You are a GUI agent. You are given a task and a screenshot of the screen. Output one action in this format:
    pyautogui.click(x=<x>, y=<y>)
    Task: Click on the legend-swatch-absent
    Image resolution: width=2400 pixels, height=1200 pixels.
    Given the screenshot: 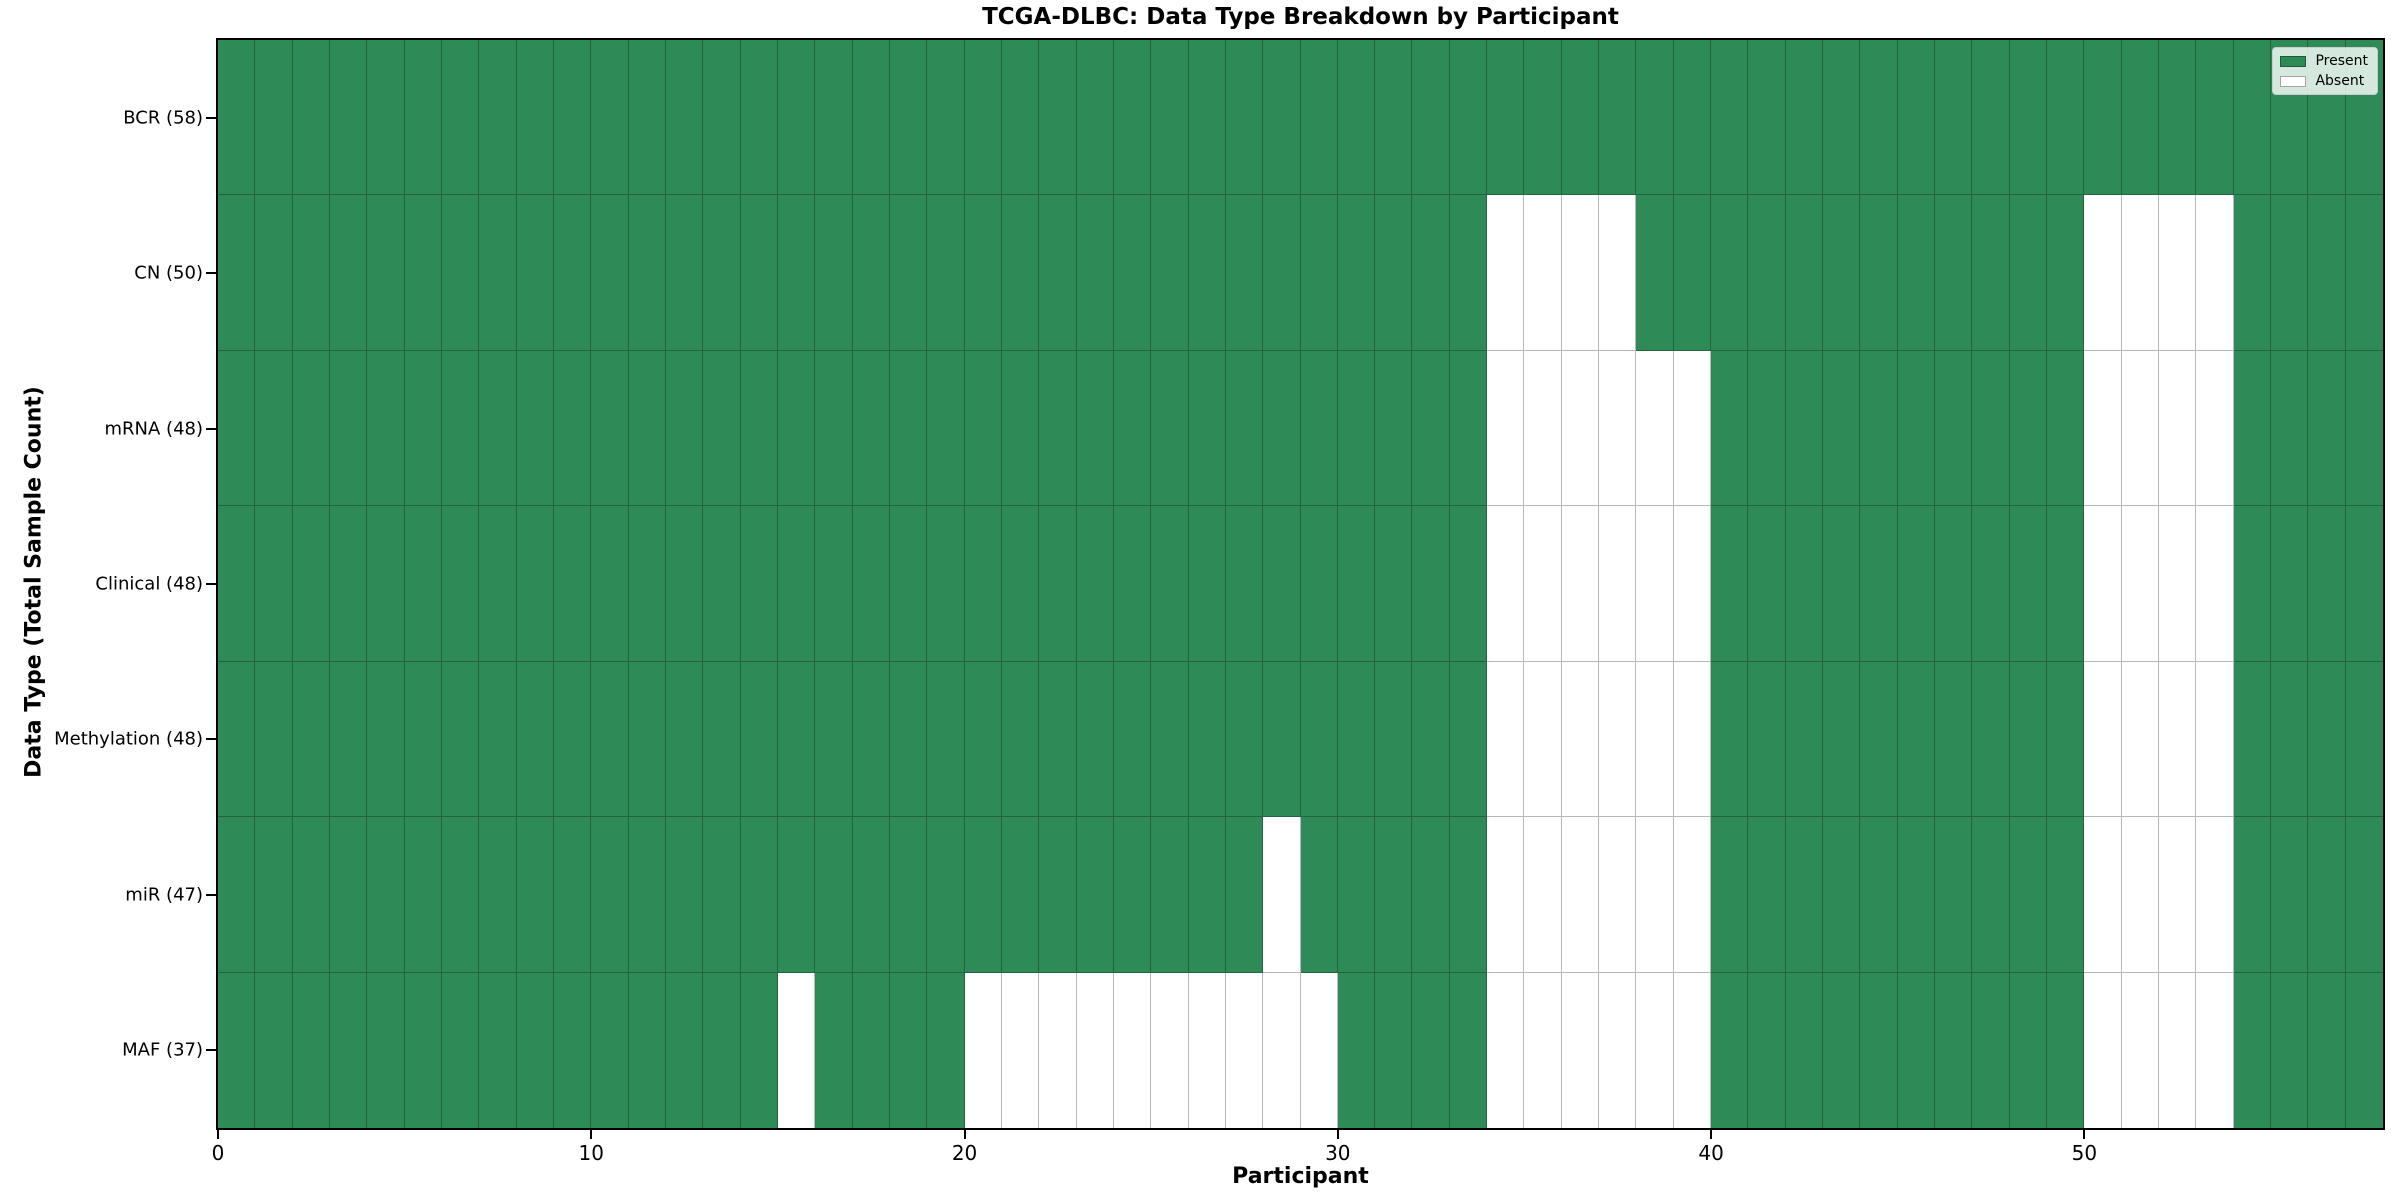 What is the action you would take?
    pyautogui.click(x=2293, y=81)
    